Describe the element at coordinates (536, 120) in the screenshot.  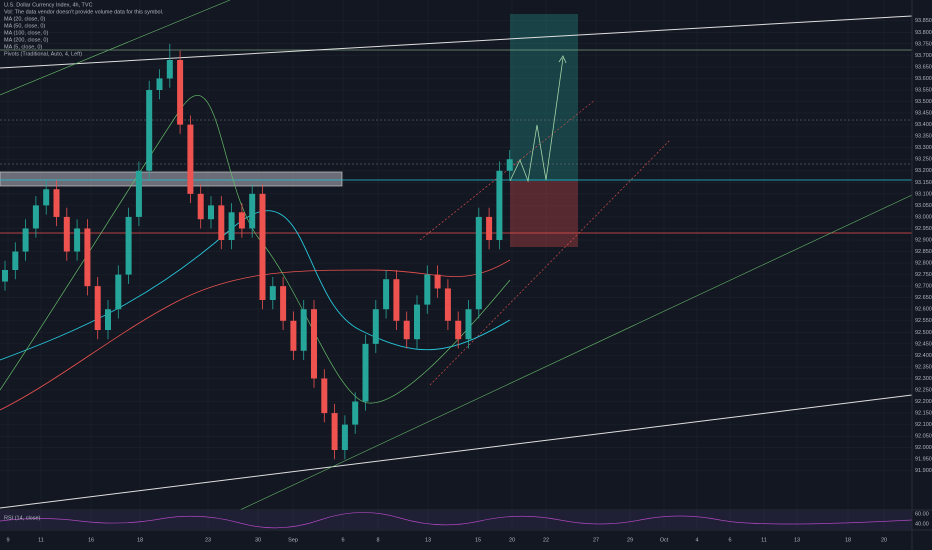
I see `projection-path` at that location.